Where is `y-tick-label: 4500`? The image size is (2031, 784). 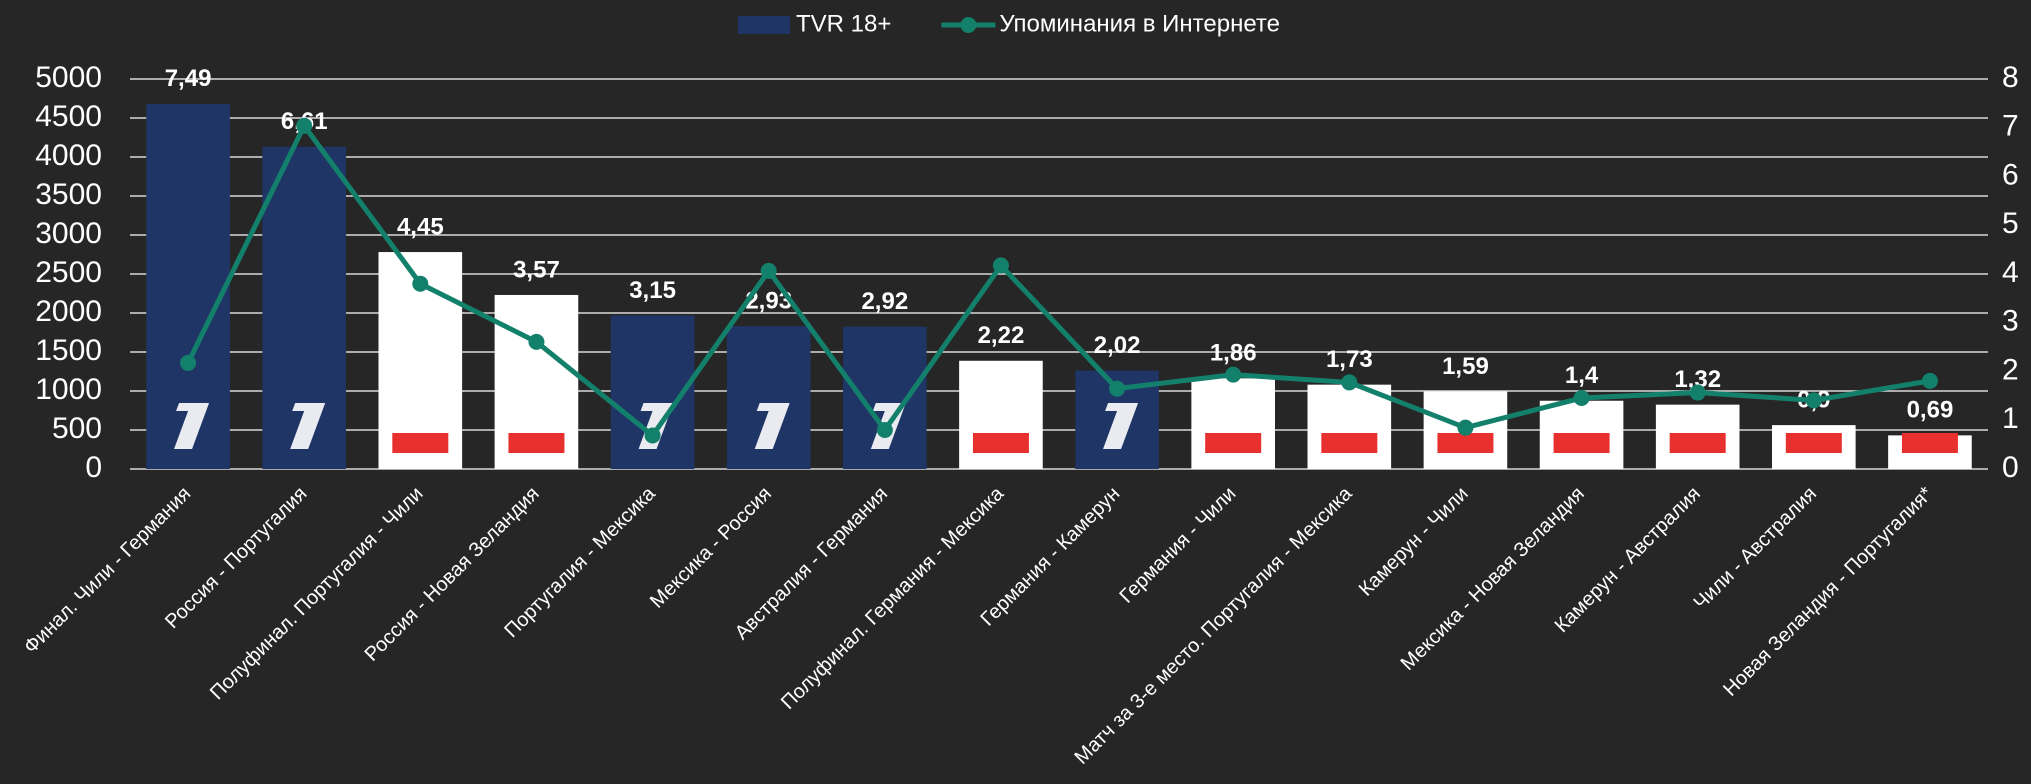 y-tick-label: 4500 is located at coordinates (68, 116).